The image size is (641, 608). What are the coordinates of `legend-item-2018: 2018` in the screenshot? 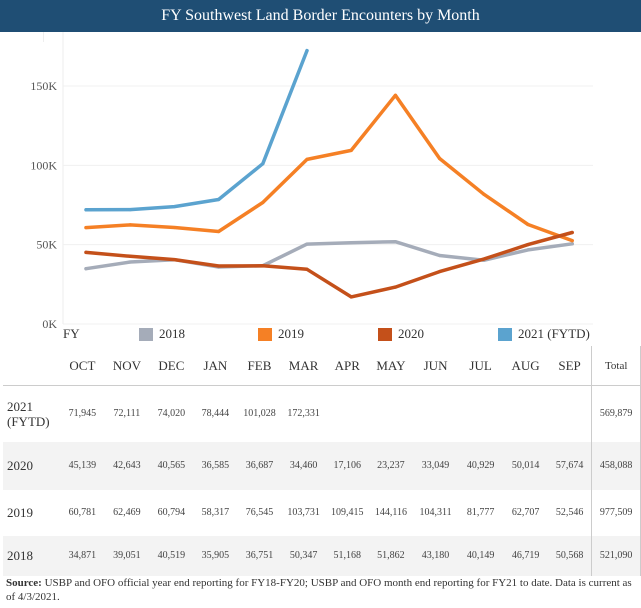 It's located at (162, 334).